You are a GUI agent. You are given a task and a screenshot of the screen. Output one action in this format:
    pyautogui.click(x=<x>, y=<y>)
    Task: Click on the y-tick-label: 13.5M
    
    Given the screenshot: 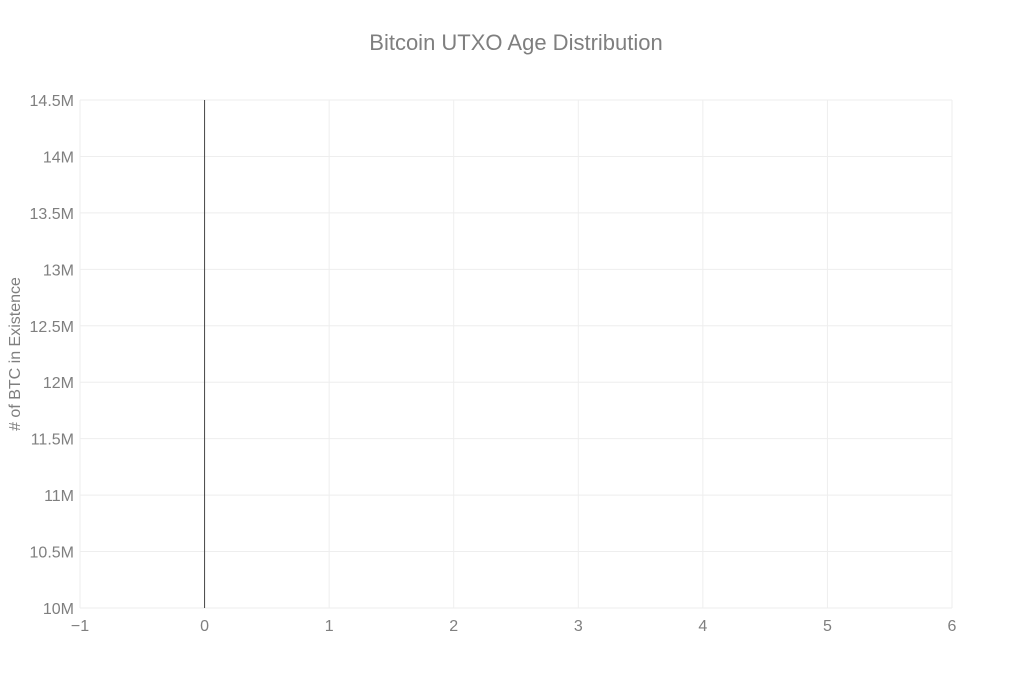 What is the action you would take?
    pyautogui.click(x=52, y=214)
    